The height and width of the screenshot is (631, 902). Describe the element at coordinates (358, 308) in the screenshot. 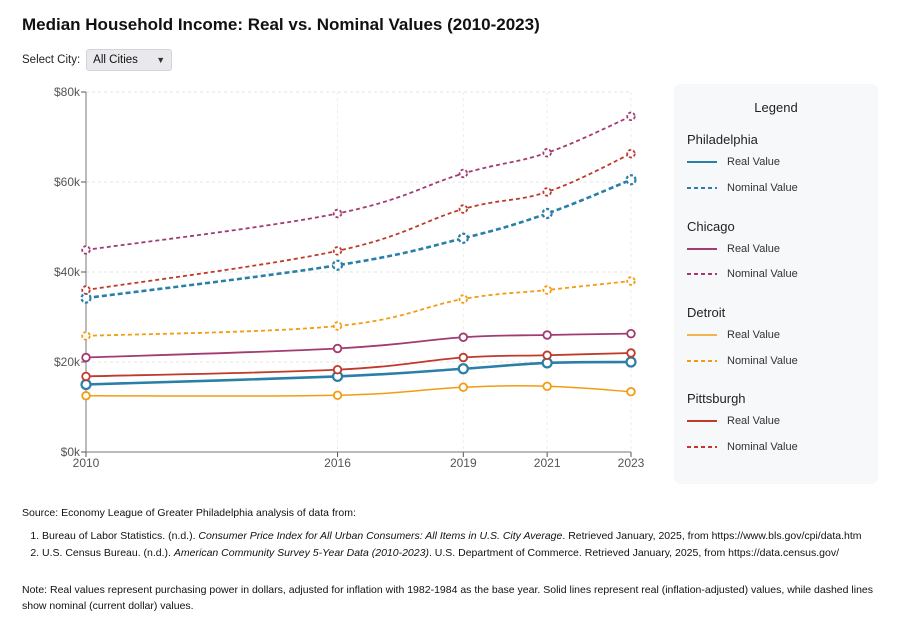

I see `series-line-detroit-nominal` at that location.